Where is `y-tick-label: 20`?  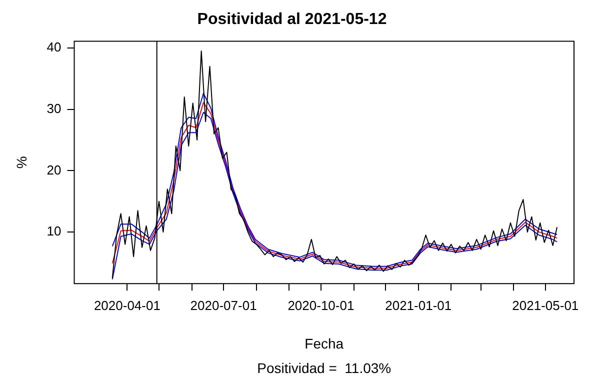
y-tick-label: 20 is located at coordinates (54, 170).